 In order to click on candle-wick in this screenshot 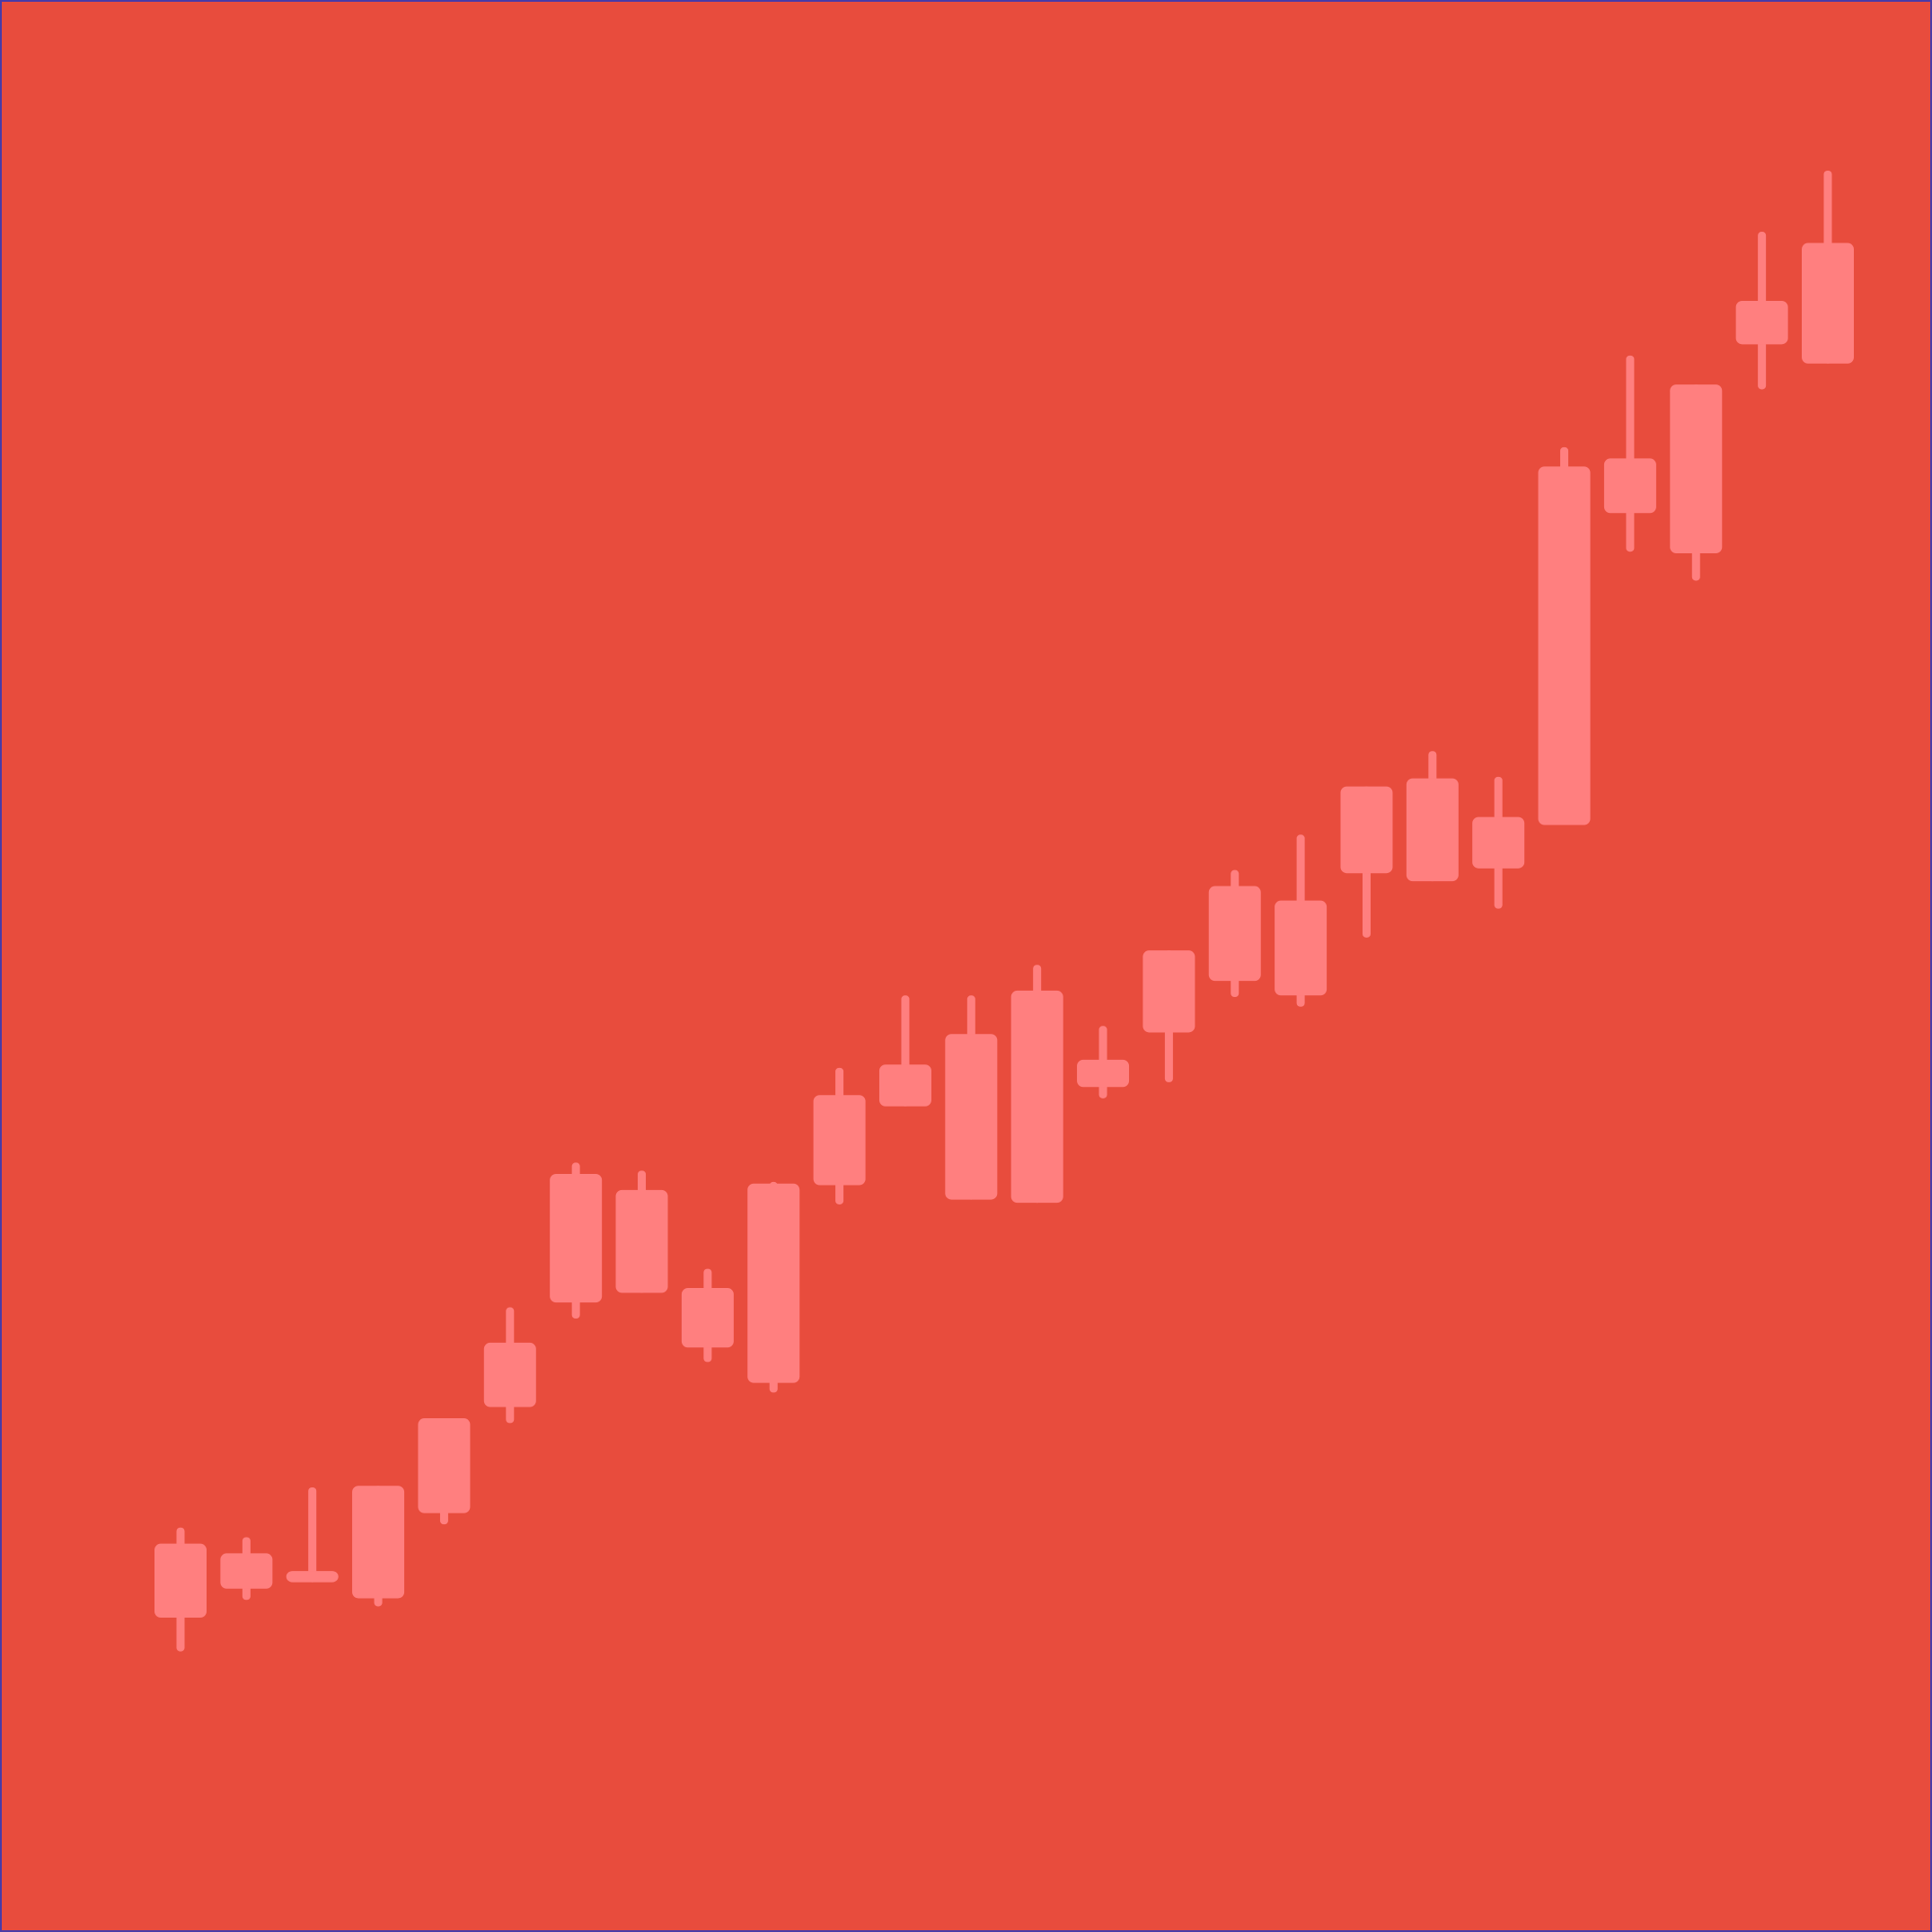, I will do `click(312, 1535)`.